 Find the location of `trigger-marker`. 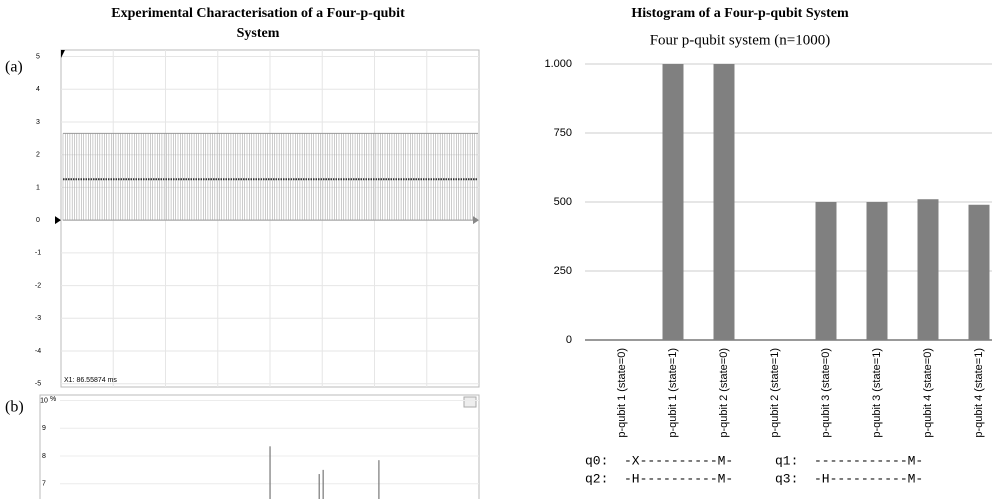

trigger-marker is located at coordinates (63, 54).